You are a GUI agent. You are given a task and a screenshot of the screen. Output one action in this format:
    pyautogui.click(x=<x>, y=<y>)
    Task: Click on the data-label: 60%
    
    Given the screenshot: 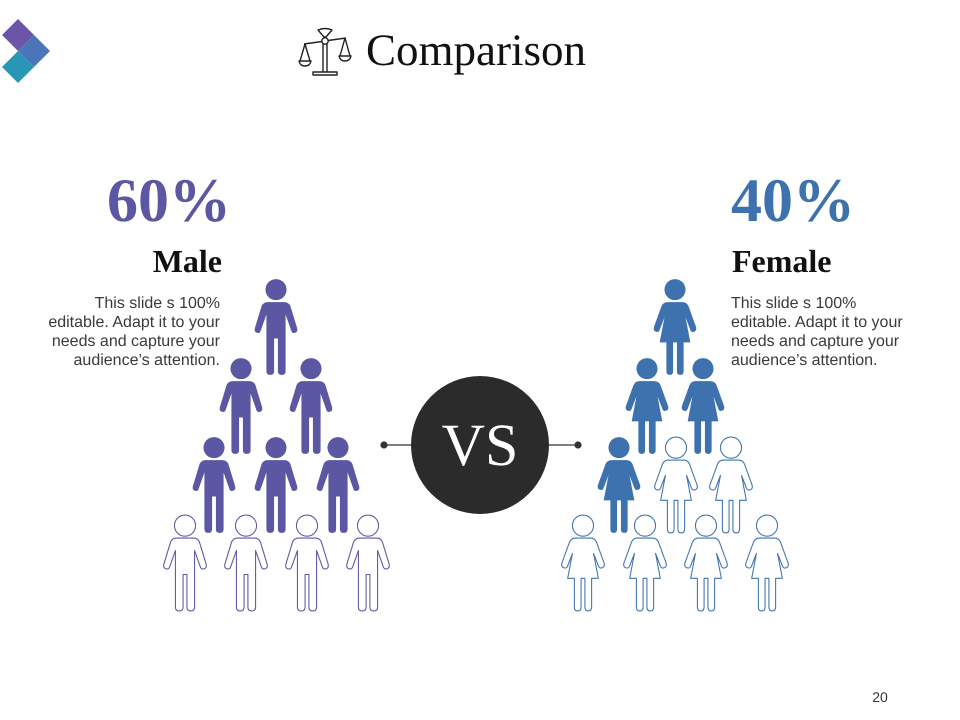 What is the action you would take?
    pyautogui.click(x=169, y=201)
    